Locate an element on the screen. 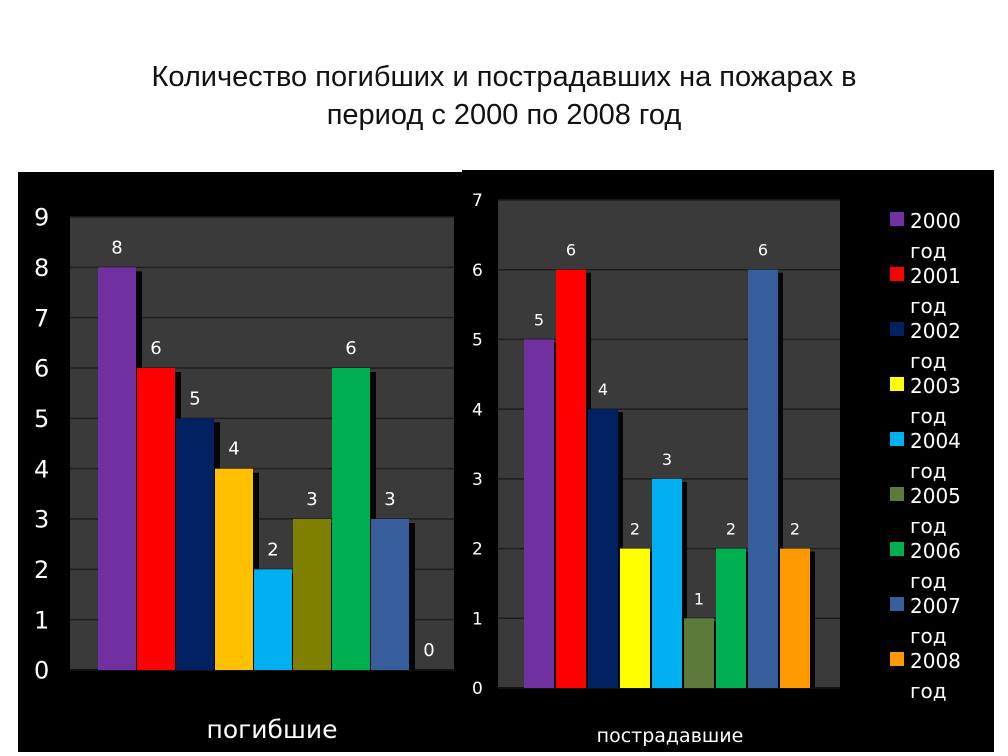 The height and width of the screenshot is (756, 1008). legend-label-year: 2005 is located at coordinates (935, 496).